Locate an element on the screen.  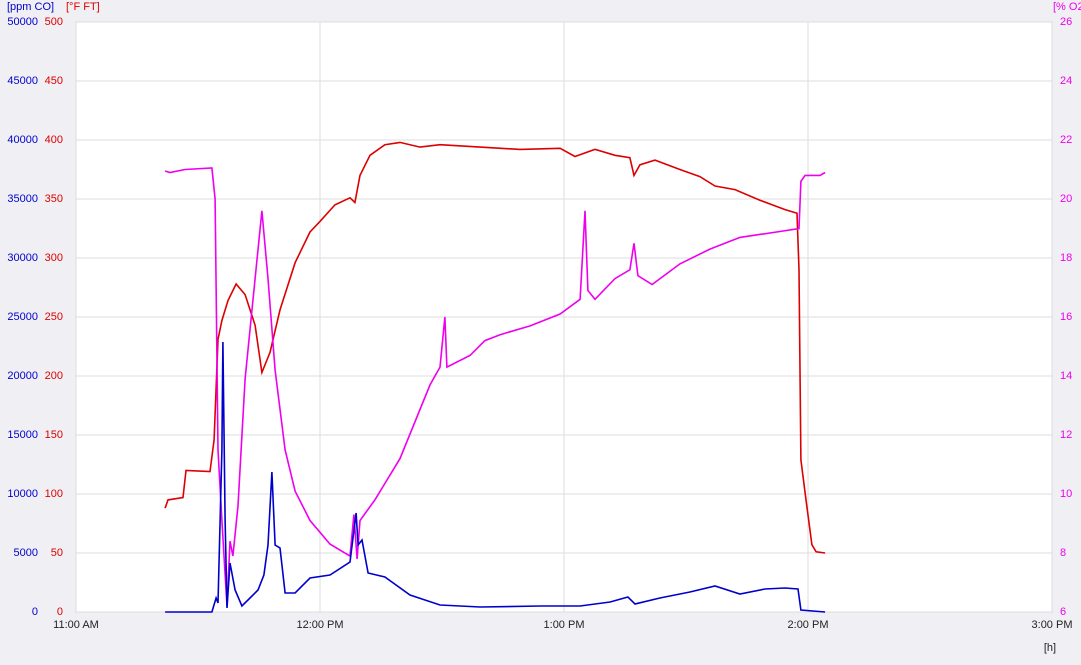
x-tick-label: 1:00 PM is located at coordinates (564, 625).